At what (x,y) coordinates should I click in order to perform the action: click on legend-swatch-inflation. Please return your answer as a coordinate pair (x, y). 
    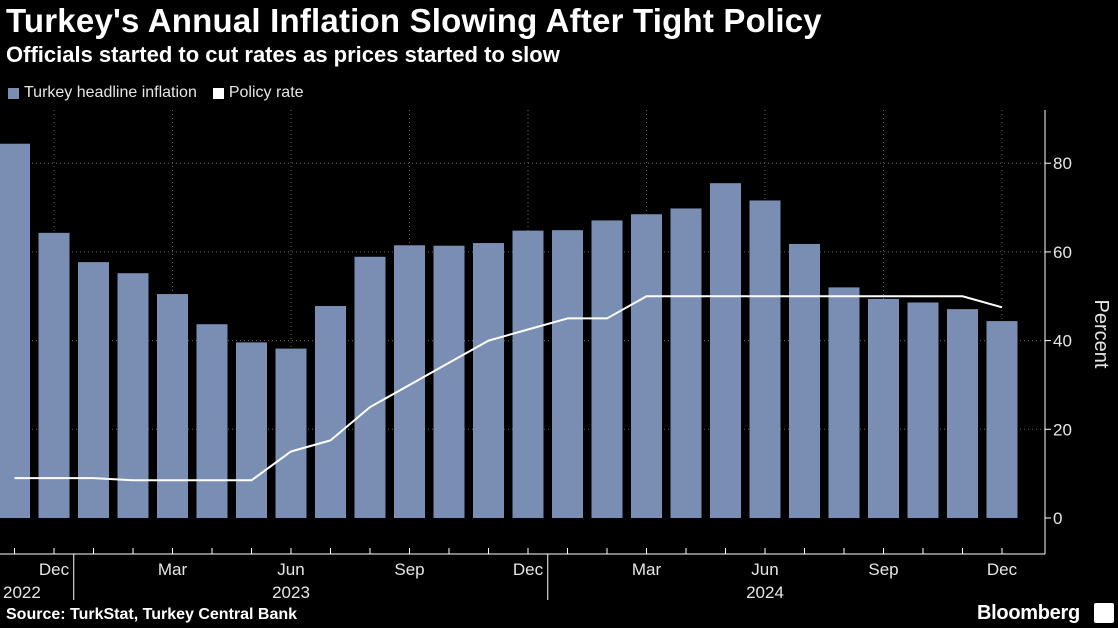
    Looking at the image, I should click on (13, 93).